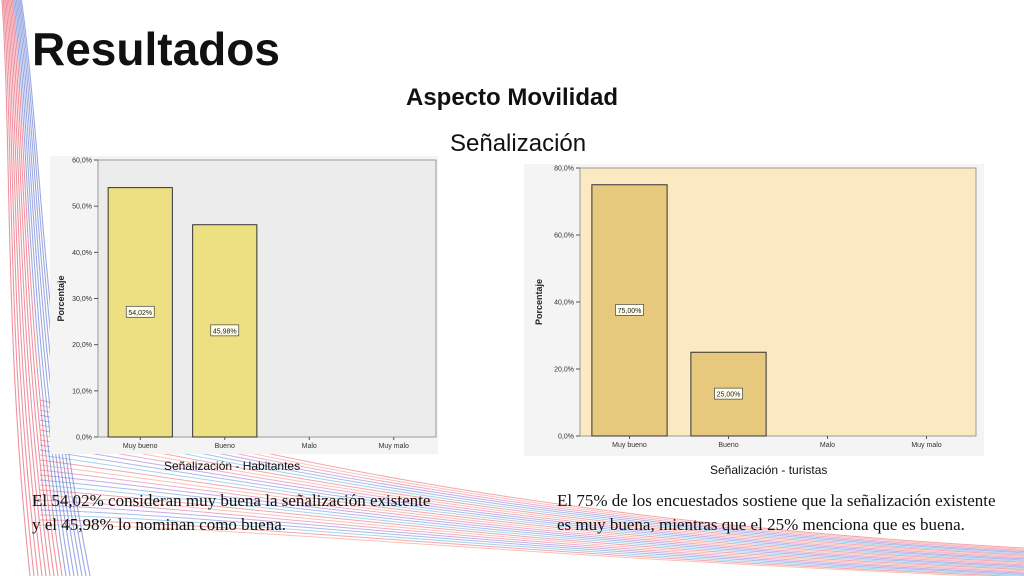  Describe the element at coordinates (82, 391) in the screenshot. I see `y-tick-label: 10,0%` at that location.